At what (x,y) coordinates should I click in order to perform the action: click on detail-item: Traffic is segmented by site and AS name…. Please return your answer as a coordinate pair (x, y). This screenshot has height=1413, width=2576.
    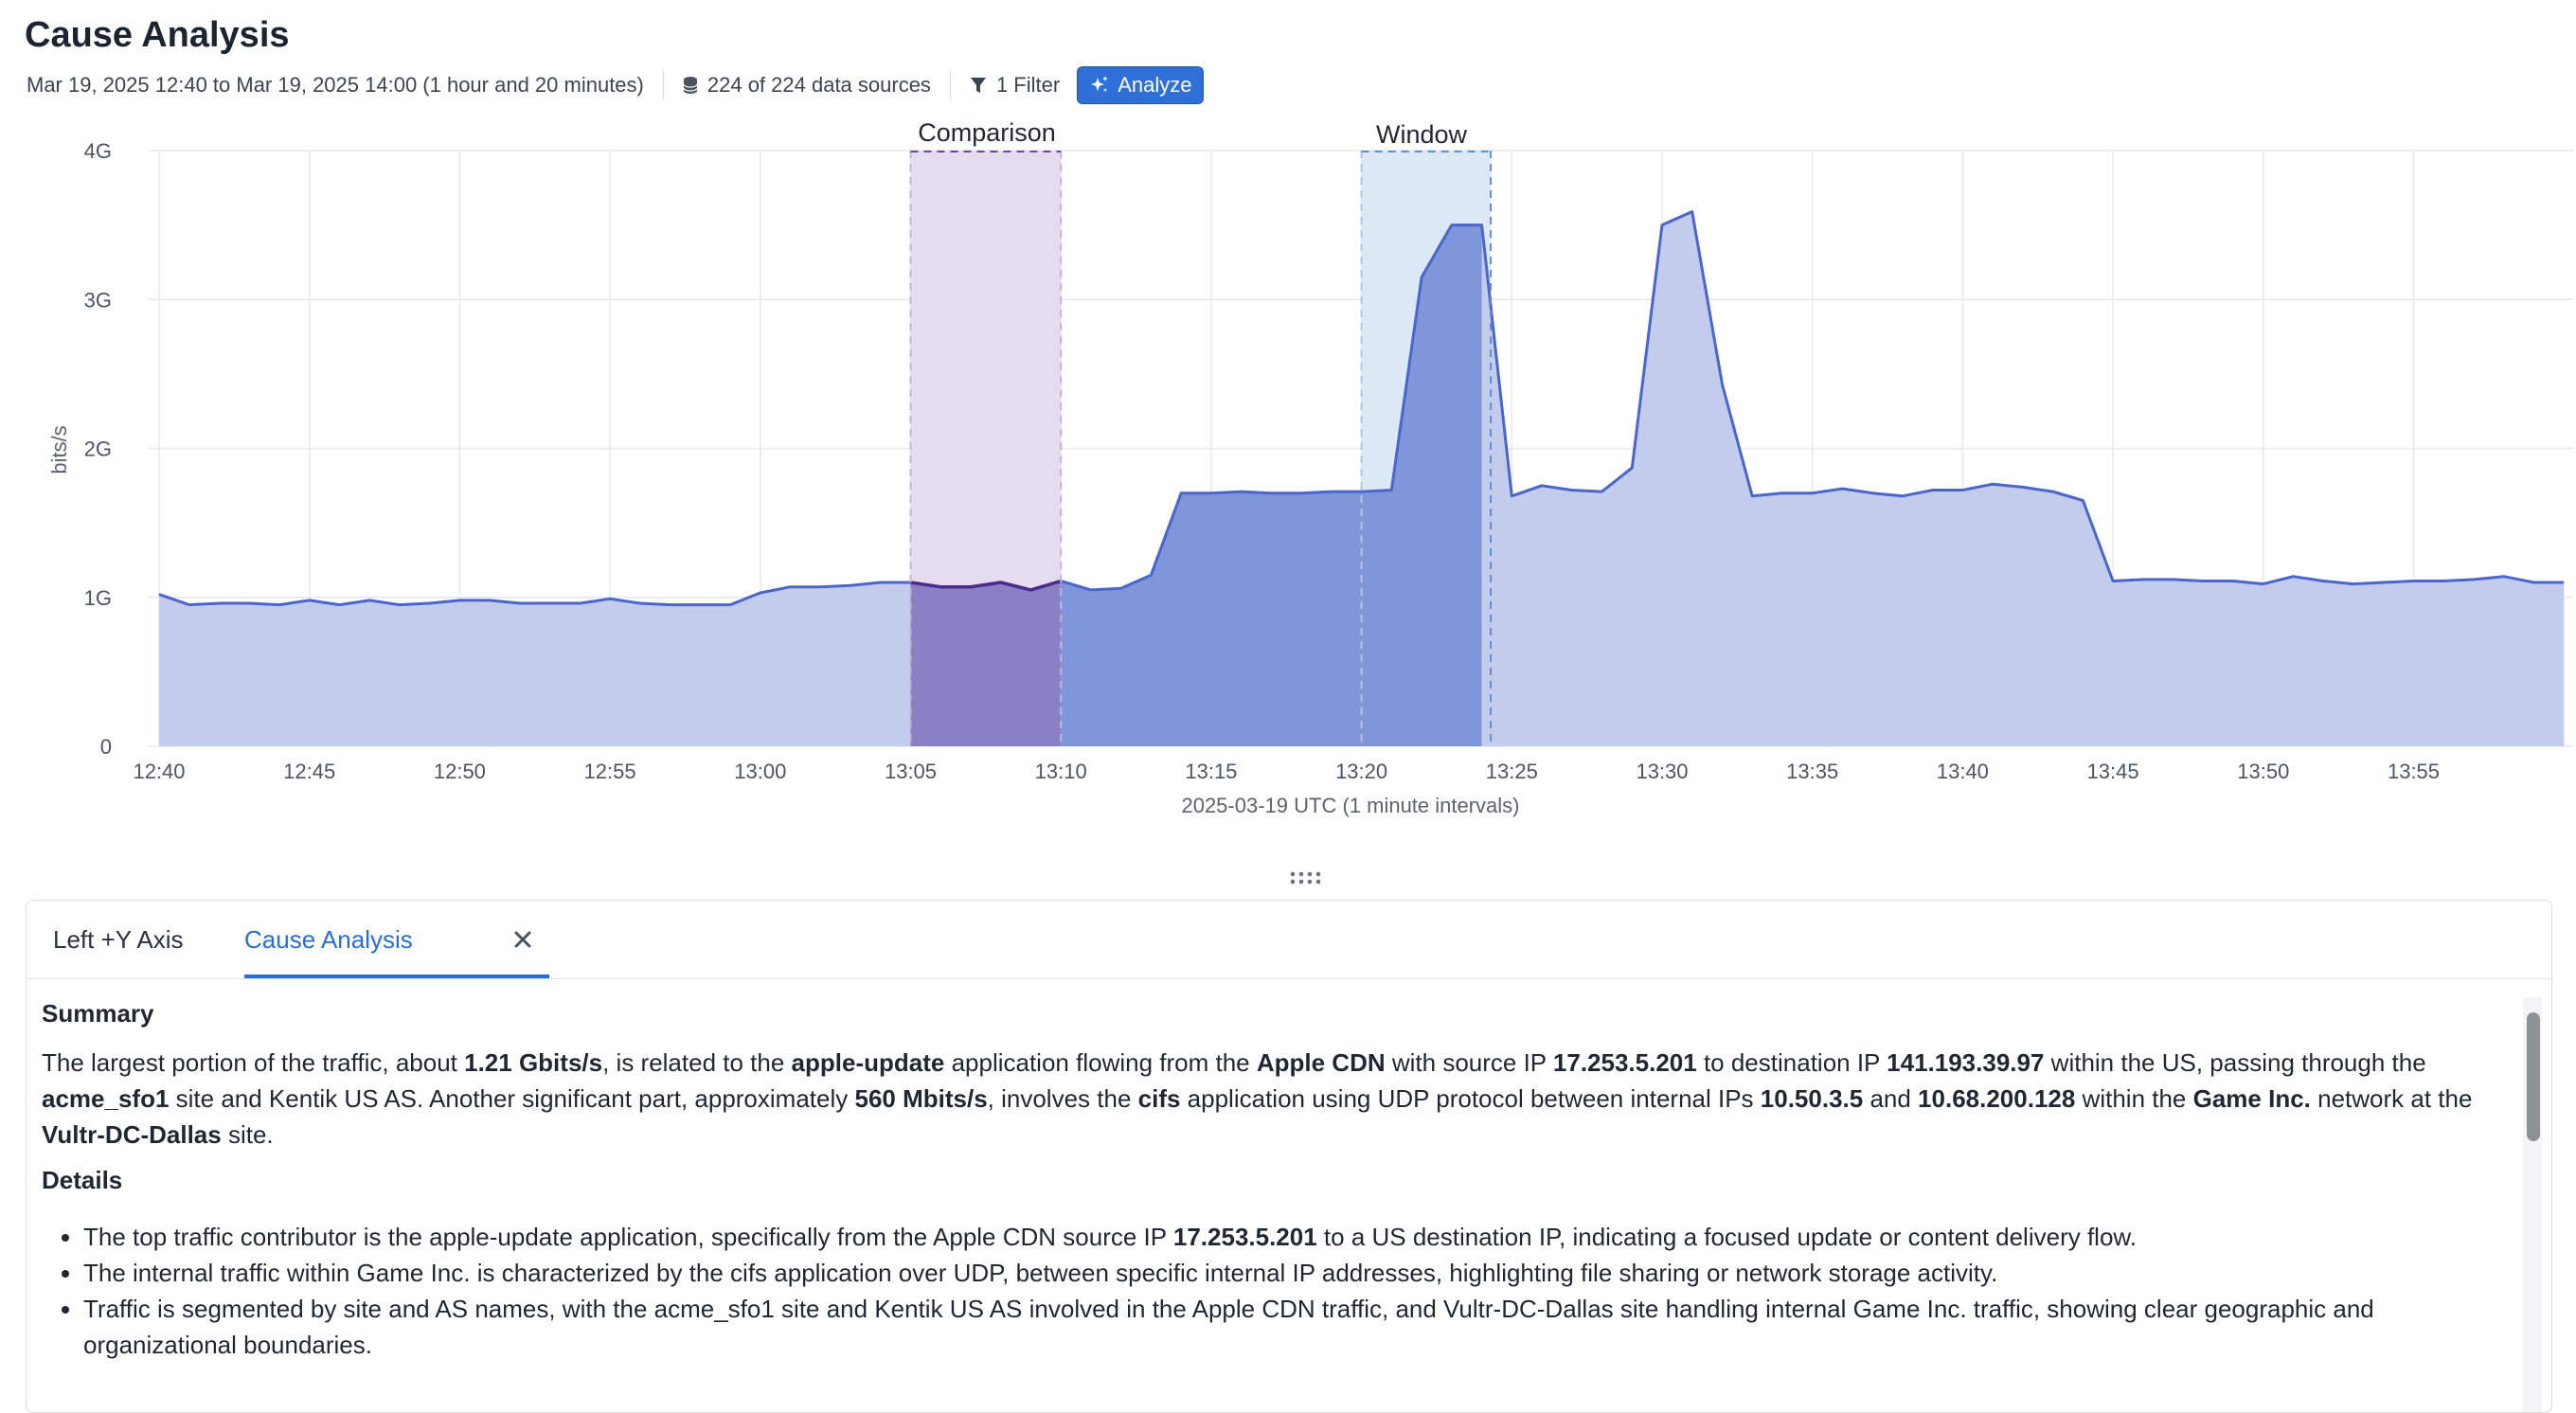
    Looking at the image, I should click on (1298, 1327).